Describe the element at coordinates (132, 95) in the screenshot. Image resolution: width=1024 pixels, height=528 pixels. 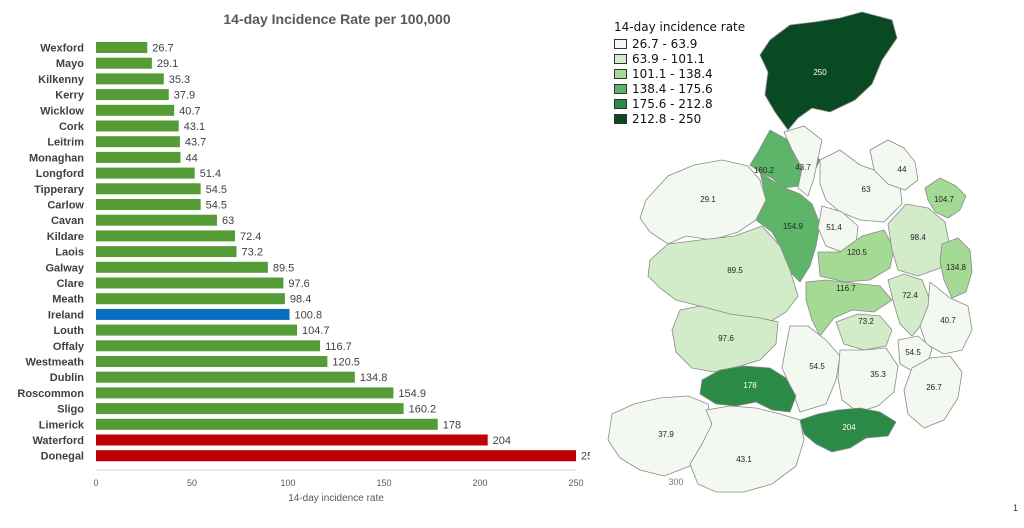
I see `bar-kerry` at that location.